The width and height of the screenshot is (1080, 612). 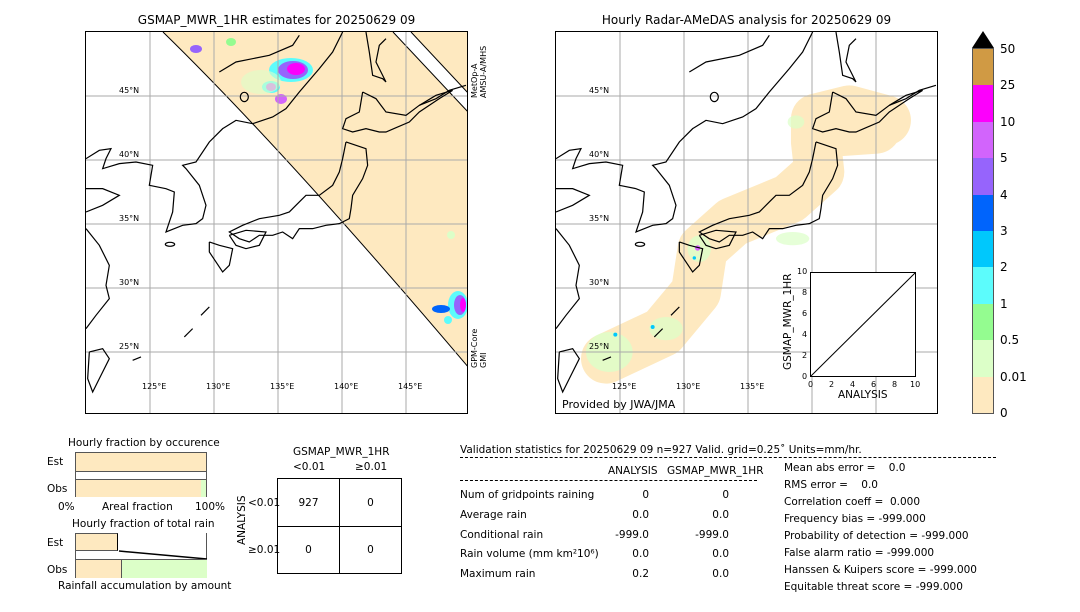 I want to click on total-rain-title: Hourly fraction of total rain, so click(x=143, y=524).